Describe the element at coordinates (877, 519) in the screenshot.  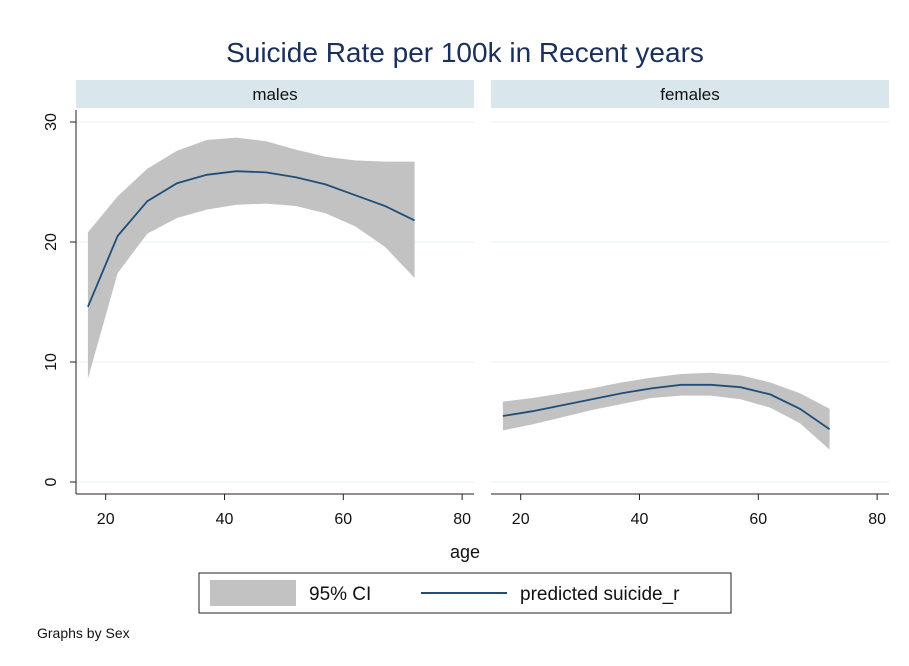
I see `x-tick-label-females-80: 80` at that location.